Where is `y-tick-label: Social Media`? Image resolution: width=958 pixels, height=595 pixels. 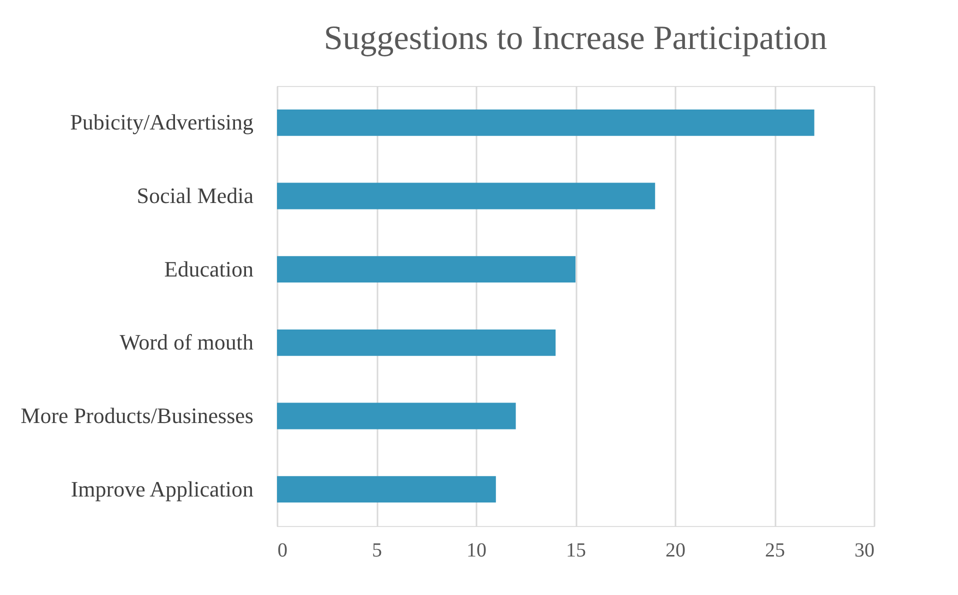
y-tick-label: Social Media is located at coordinates (195, 195).